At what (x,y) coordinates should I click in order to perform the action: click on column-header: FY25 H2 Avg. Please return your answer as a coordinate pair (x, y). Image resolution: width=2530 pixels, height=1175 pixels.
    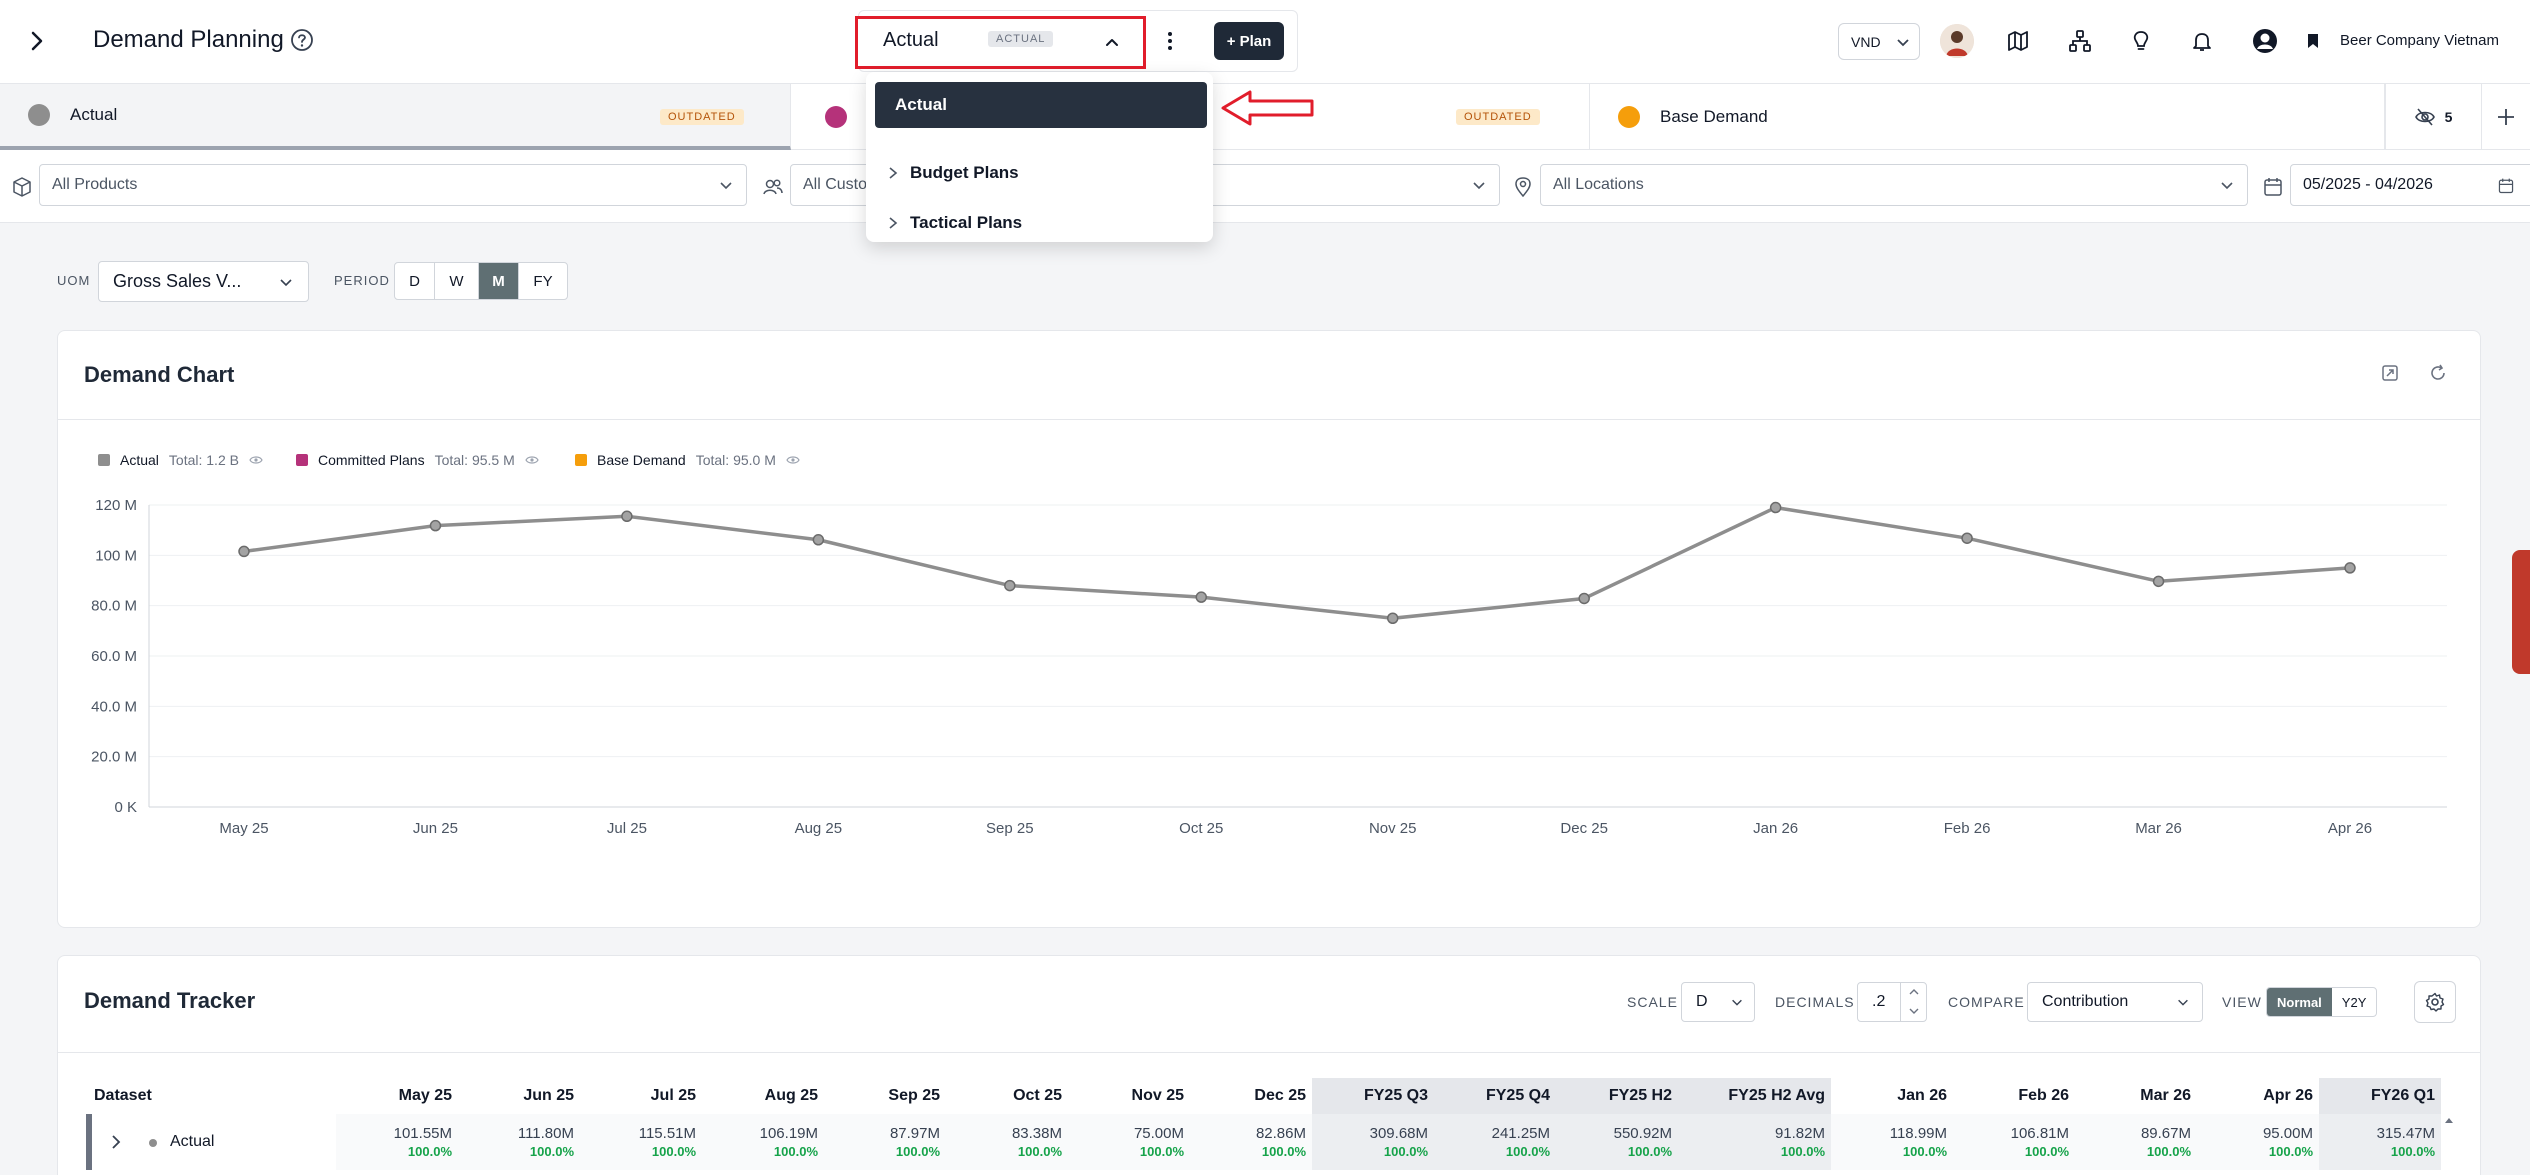
    Looking at the image, I should click on (1754, 1096).